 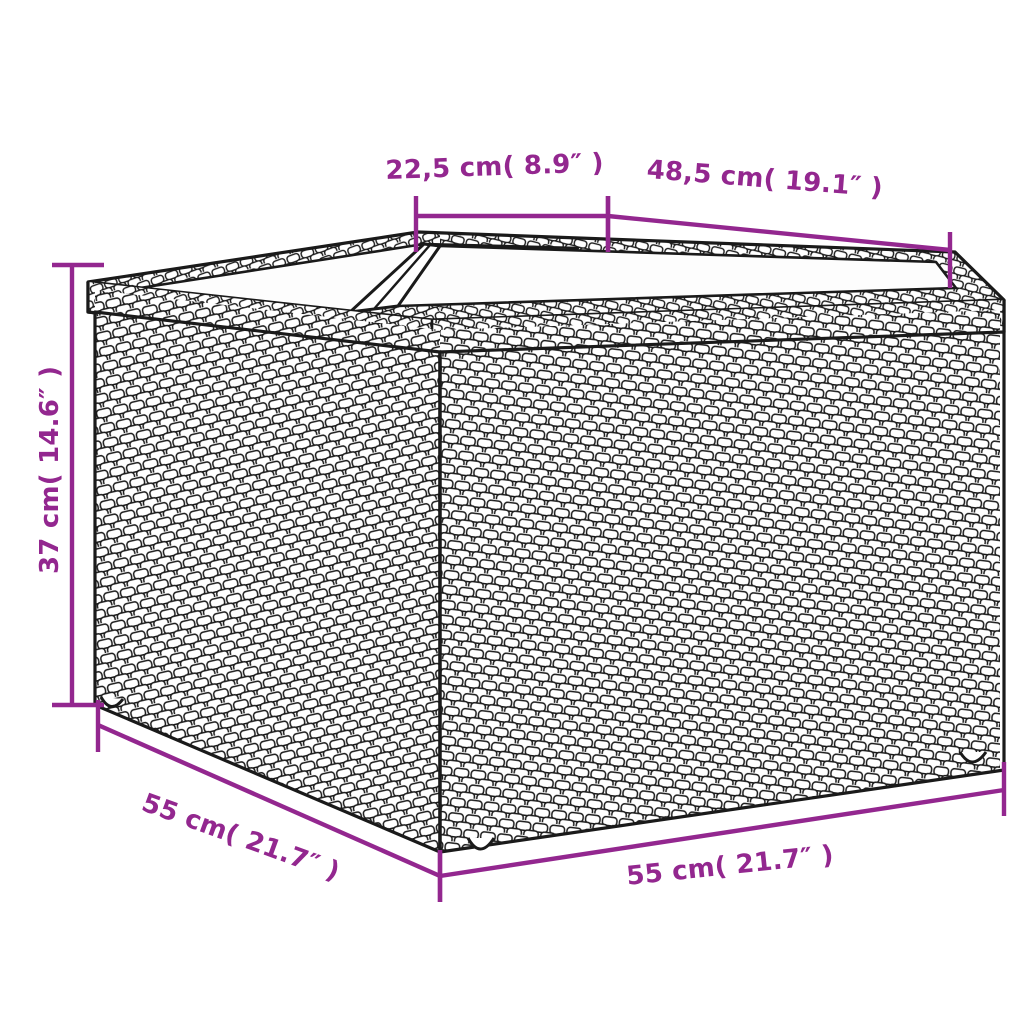 What do you see at coordinates (722, 832) in the screenshot?
I see `dimline-width` at bounding box center [722, 832].